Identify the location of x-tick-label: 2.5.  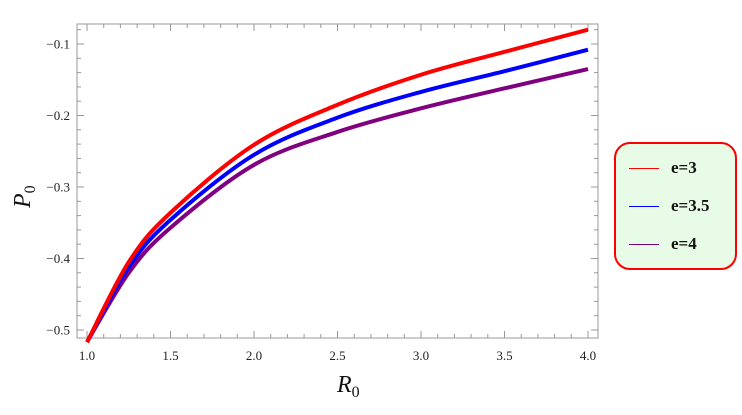
(337, 355).